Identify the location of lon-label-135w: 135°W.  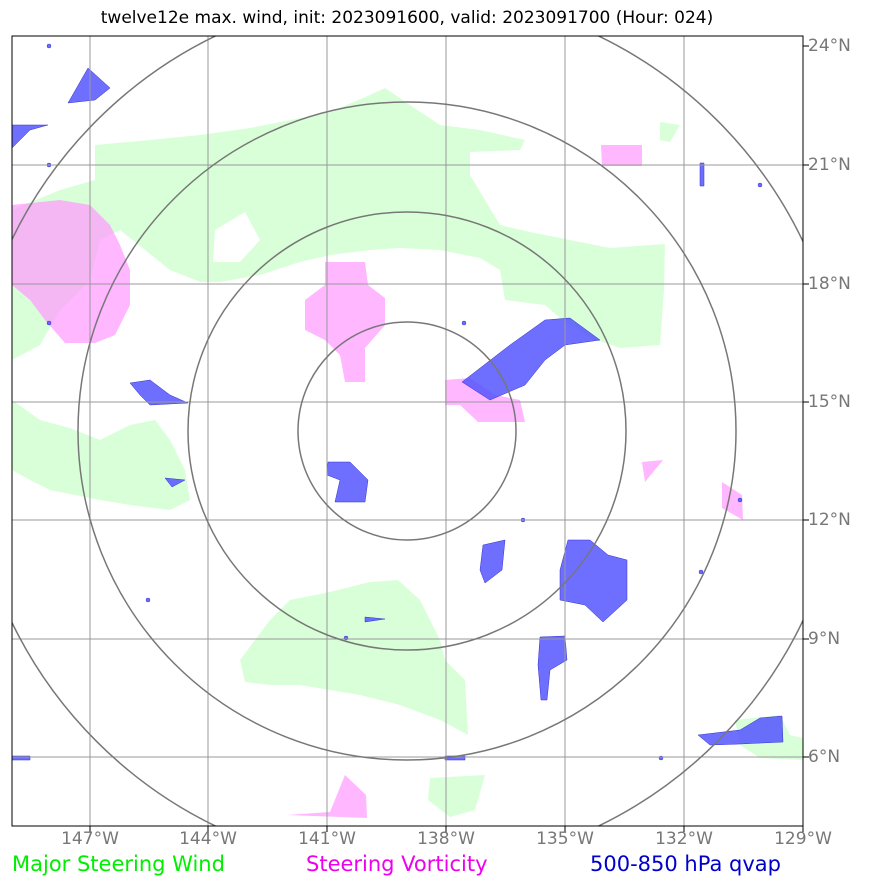
(565, 839).